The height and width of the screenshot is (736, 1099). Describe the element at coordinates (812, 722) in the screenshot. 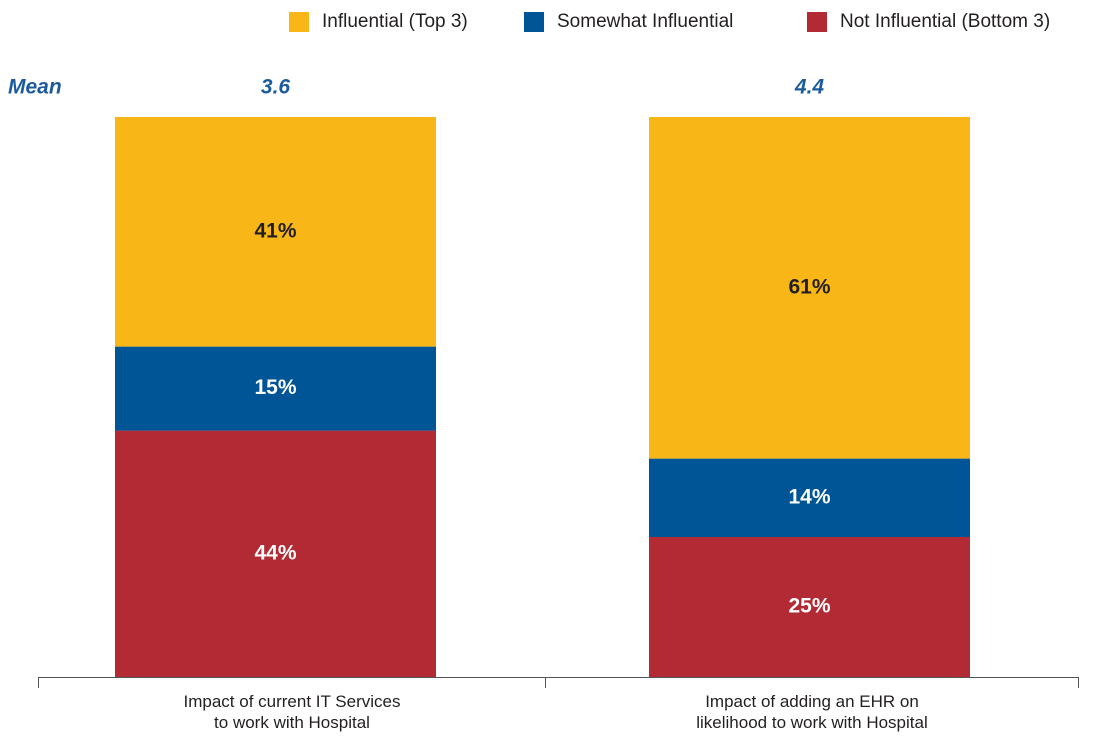

I see `x-tick-label-line: likelihood to work with Hospital` at that location.